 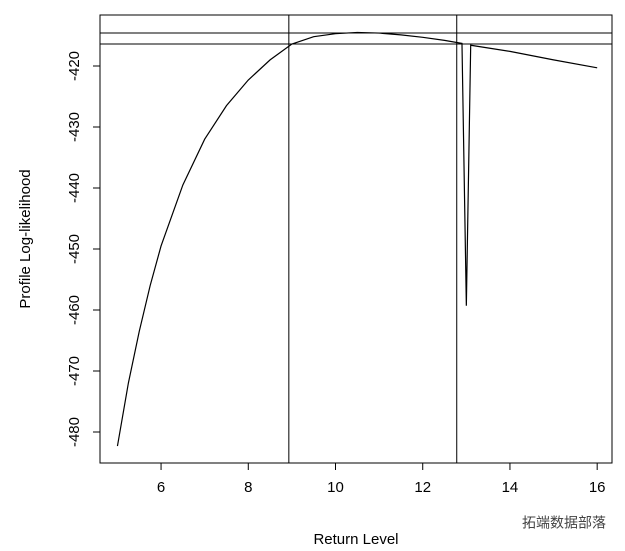 What do you see at coordinates (74, 310) in the screenshot?
I see `y-tick-label: -460` at bounding box center [74, 310].